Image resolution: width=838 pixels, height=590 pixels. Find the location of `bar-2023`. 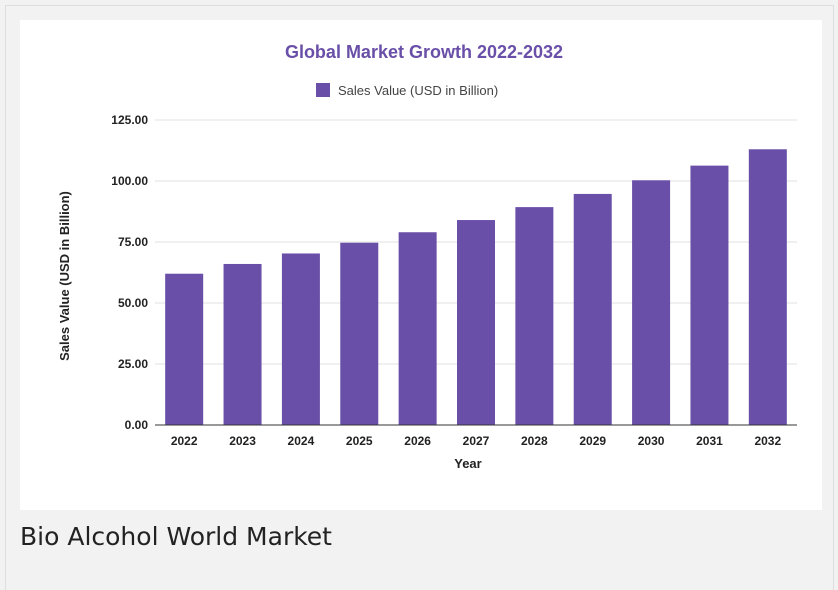

bar-2023 is located at coordinates (242, 344).